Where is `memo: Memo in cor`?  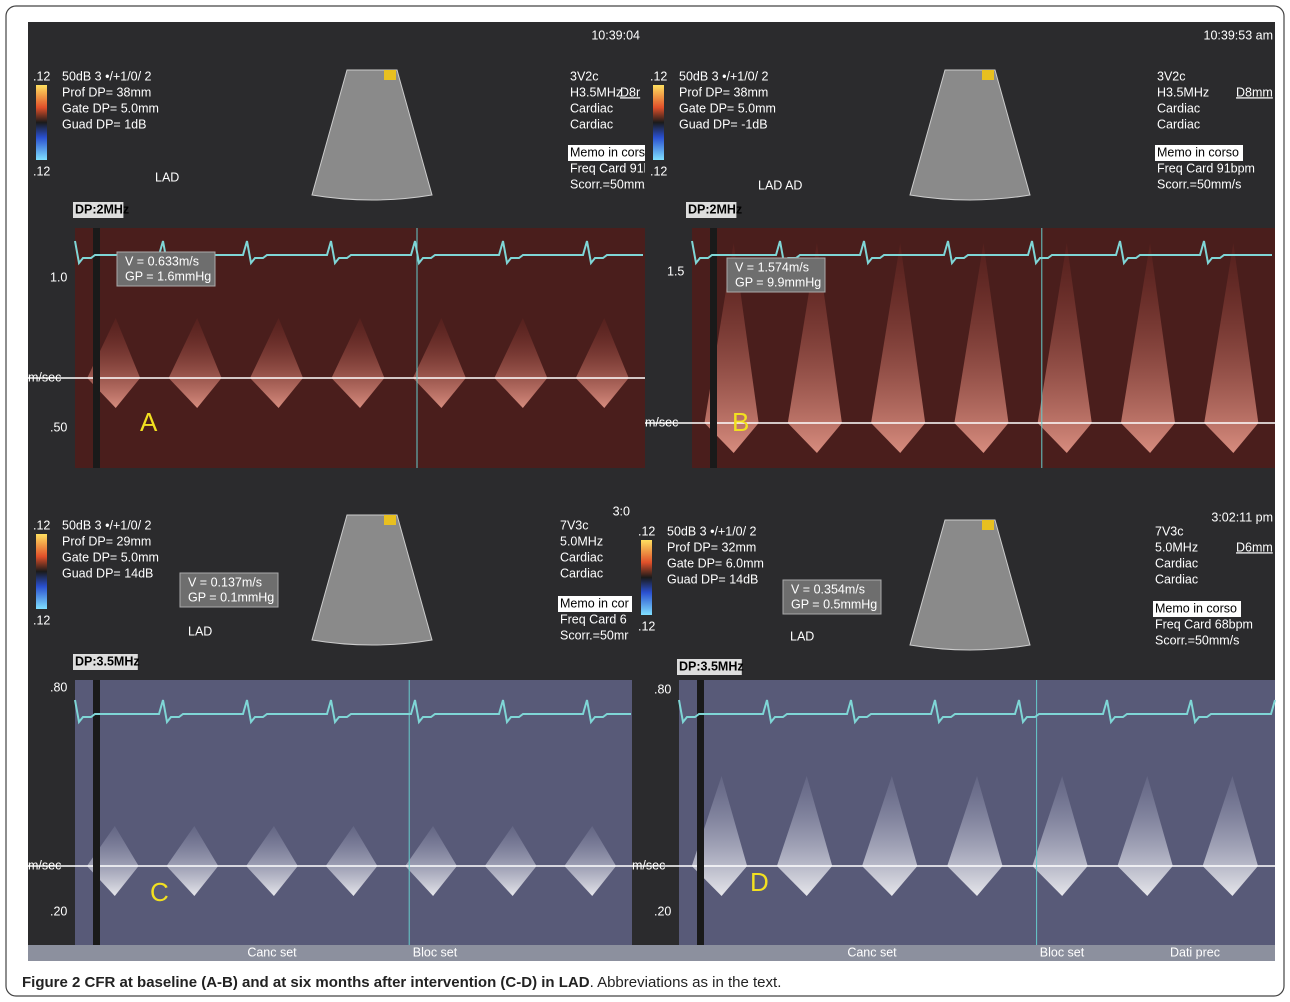 memo: Memo in cor is located at coordinates (594, 603).